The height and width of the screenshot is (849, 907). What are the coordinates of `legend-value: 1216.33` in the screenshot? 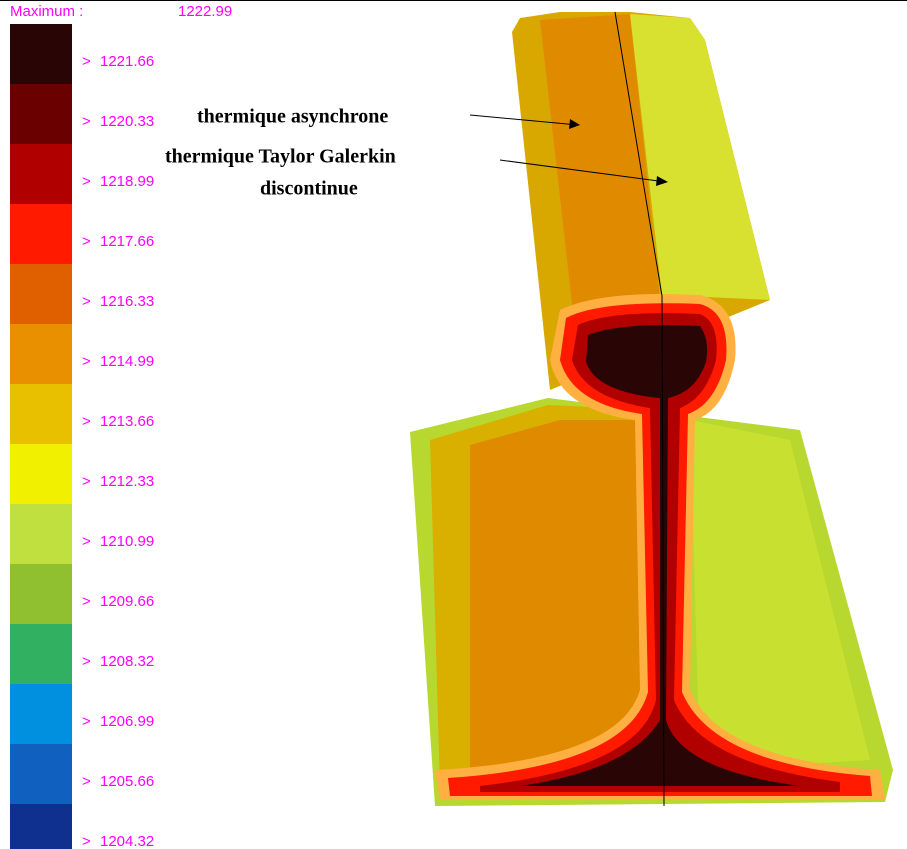 It's located at (127, 301).